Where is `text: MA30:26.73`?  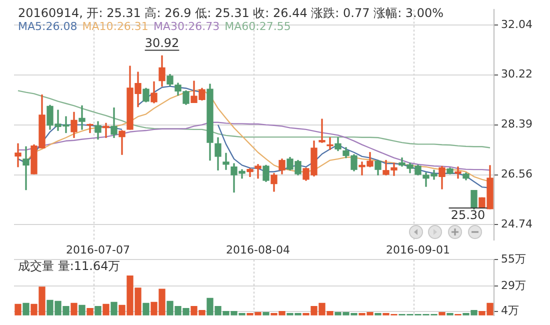
text: MA30:26.73 is located at coordinates (186, 26).